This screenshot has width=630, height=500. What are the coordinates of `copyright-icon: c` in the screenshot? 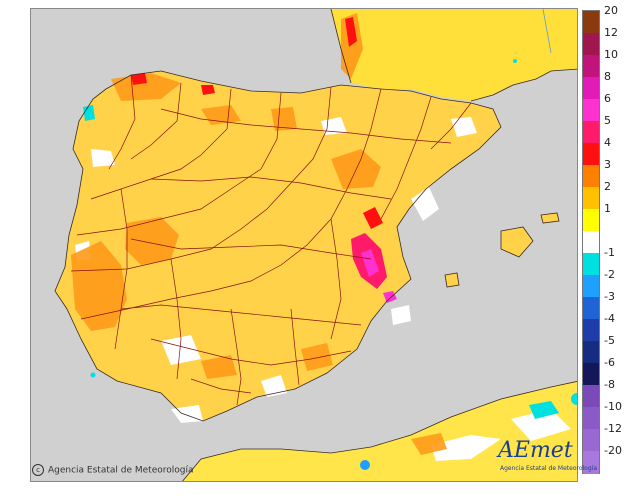 It's located at (38, 470).